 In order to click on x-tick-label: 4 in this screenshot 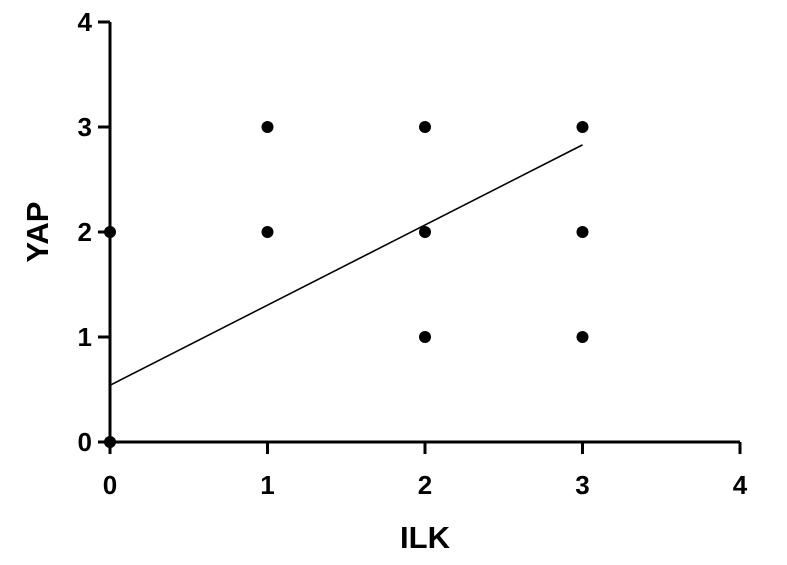, I will do `click(740, 485)`.